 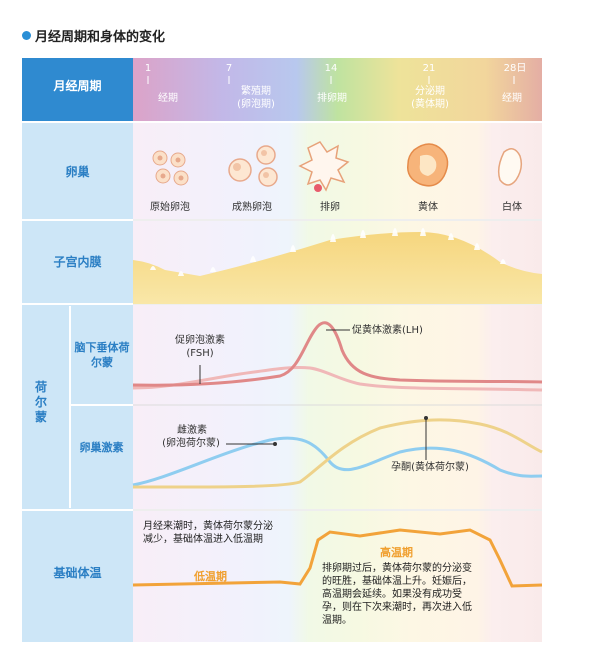 I want to click on header-row-label: 月经周期, so click(x=77, y=86).